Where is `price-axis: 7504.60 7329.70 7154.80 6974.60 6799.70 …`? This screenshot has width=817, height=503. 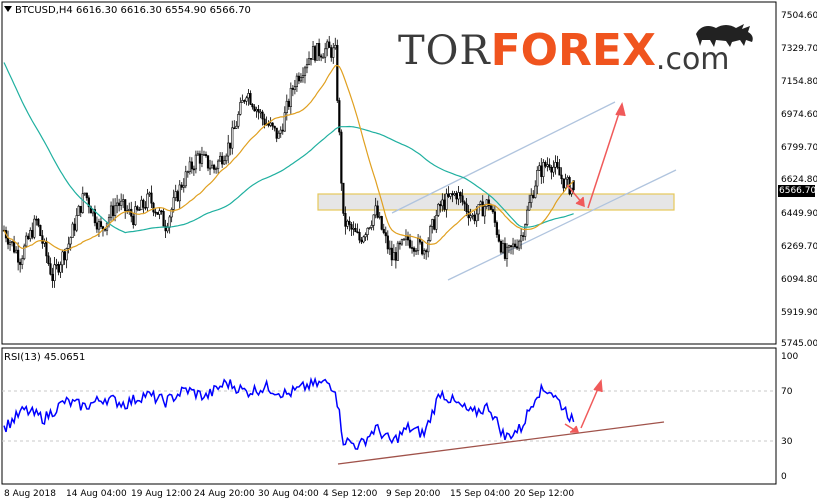
price-axis: 7504.60 7329.70 7154.80 6974.60 6799.70 … is located at coordinates (799, 180).